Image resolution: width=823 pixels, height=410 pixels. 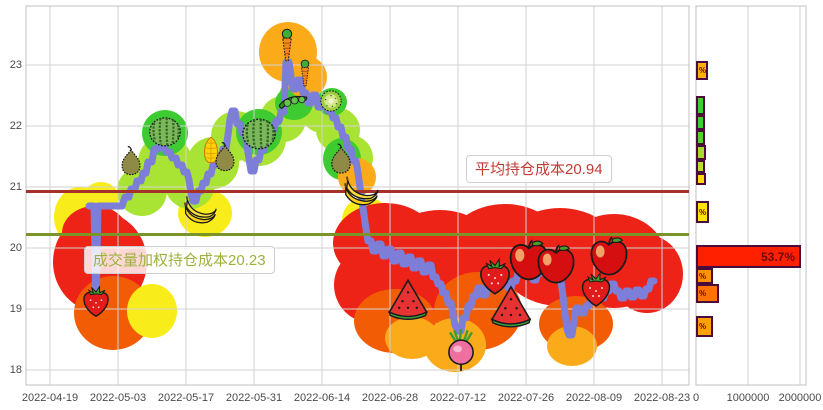 I want to click on avg-cost-line, so click(x=357, y=191).